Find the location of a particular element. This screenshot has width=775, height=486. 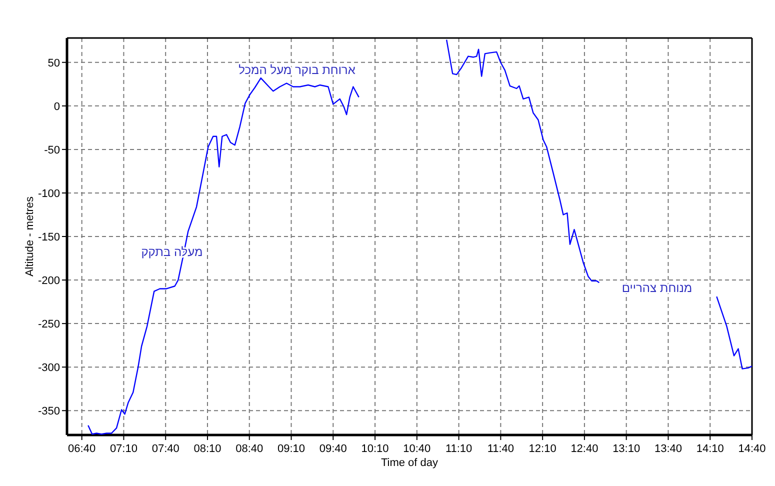

y-tick-label: -200 is located at coordinates (49, 281).